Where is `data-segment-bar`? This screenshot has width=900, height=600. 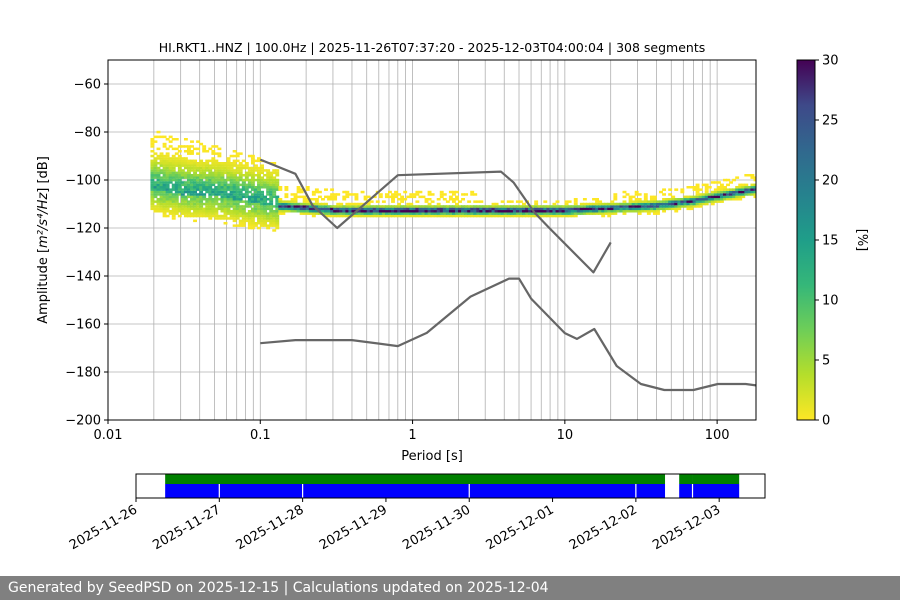
data-segment-bar is located at coordinates (716, 491).